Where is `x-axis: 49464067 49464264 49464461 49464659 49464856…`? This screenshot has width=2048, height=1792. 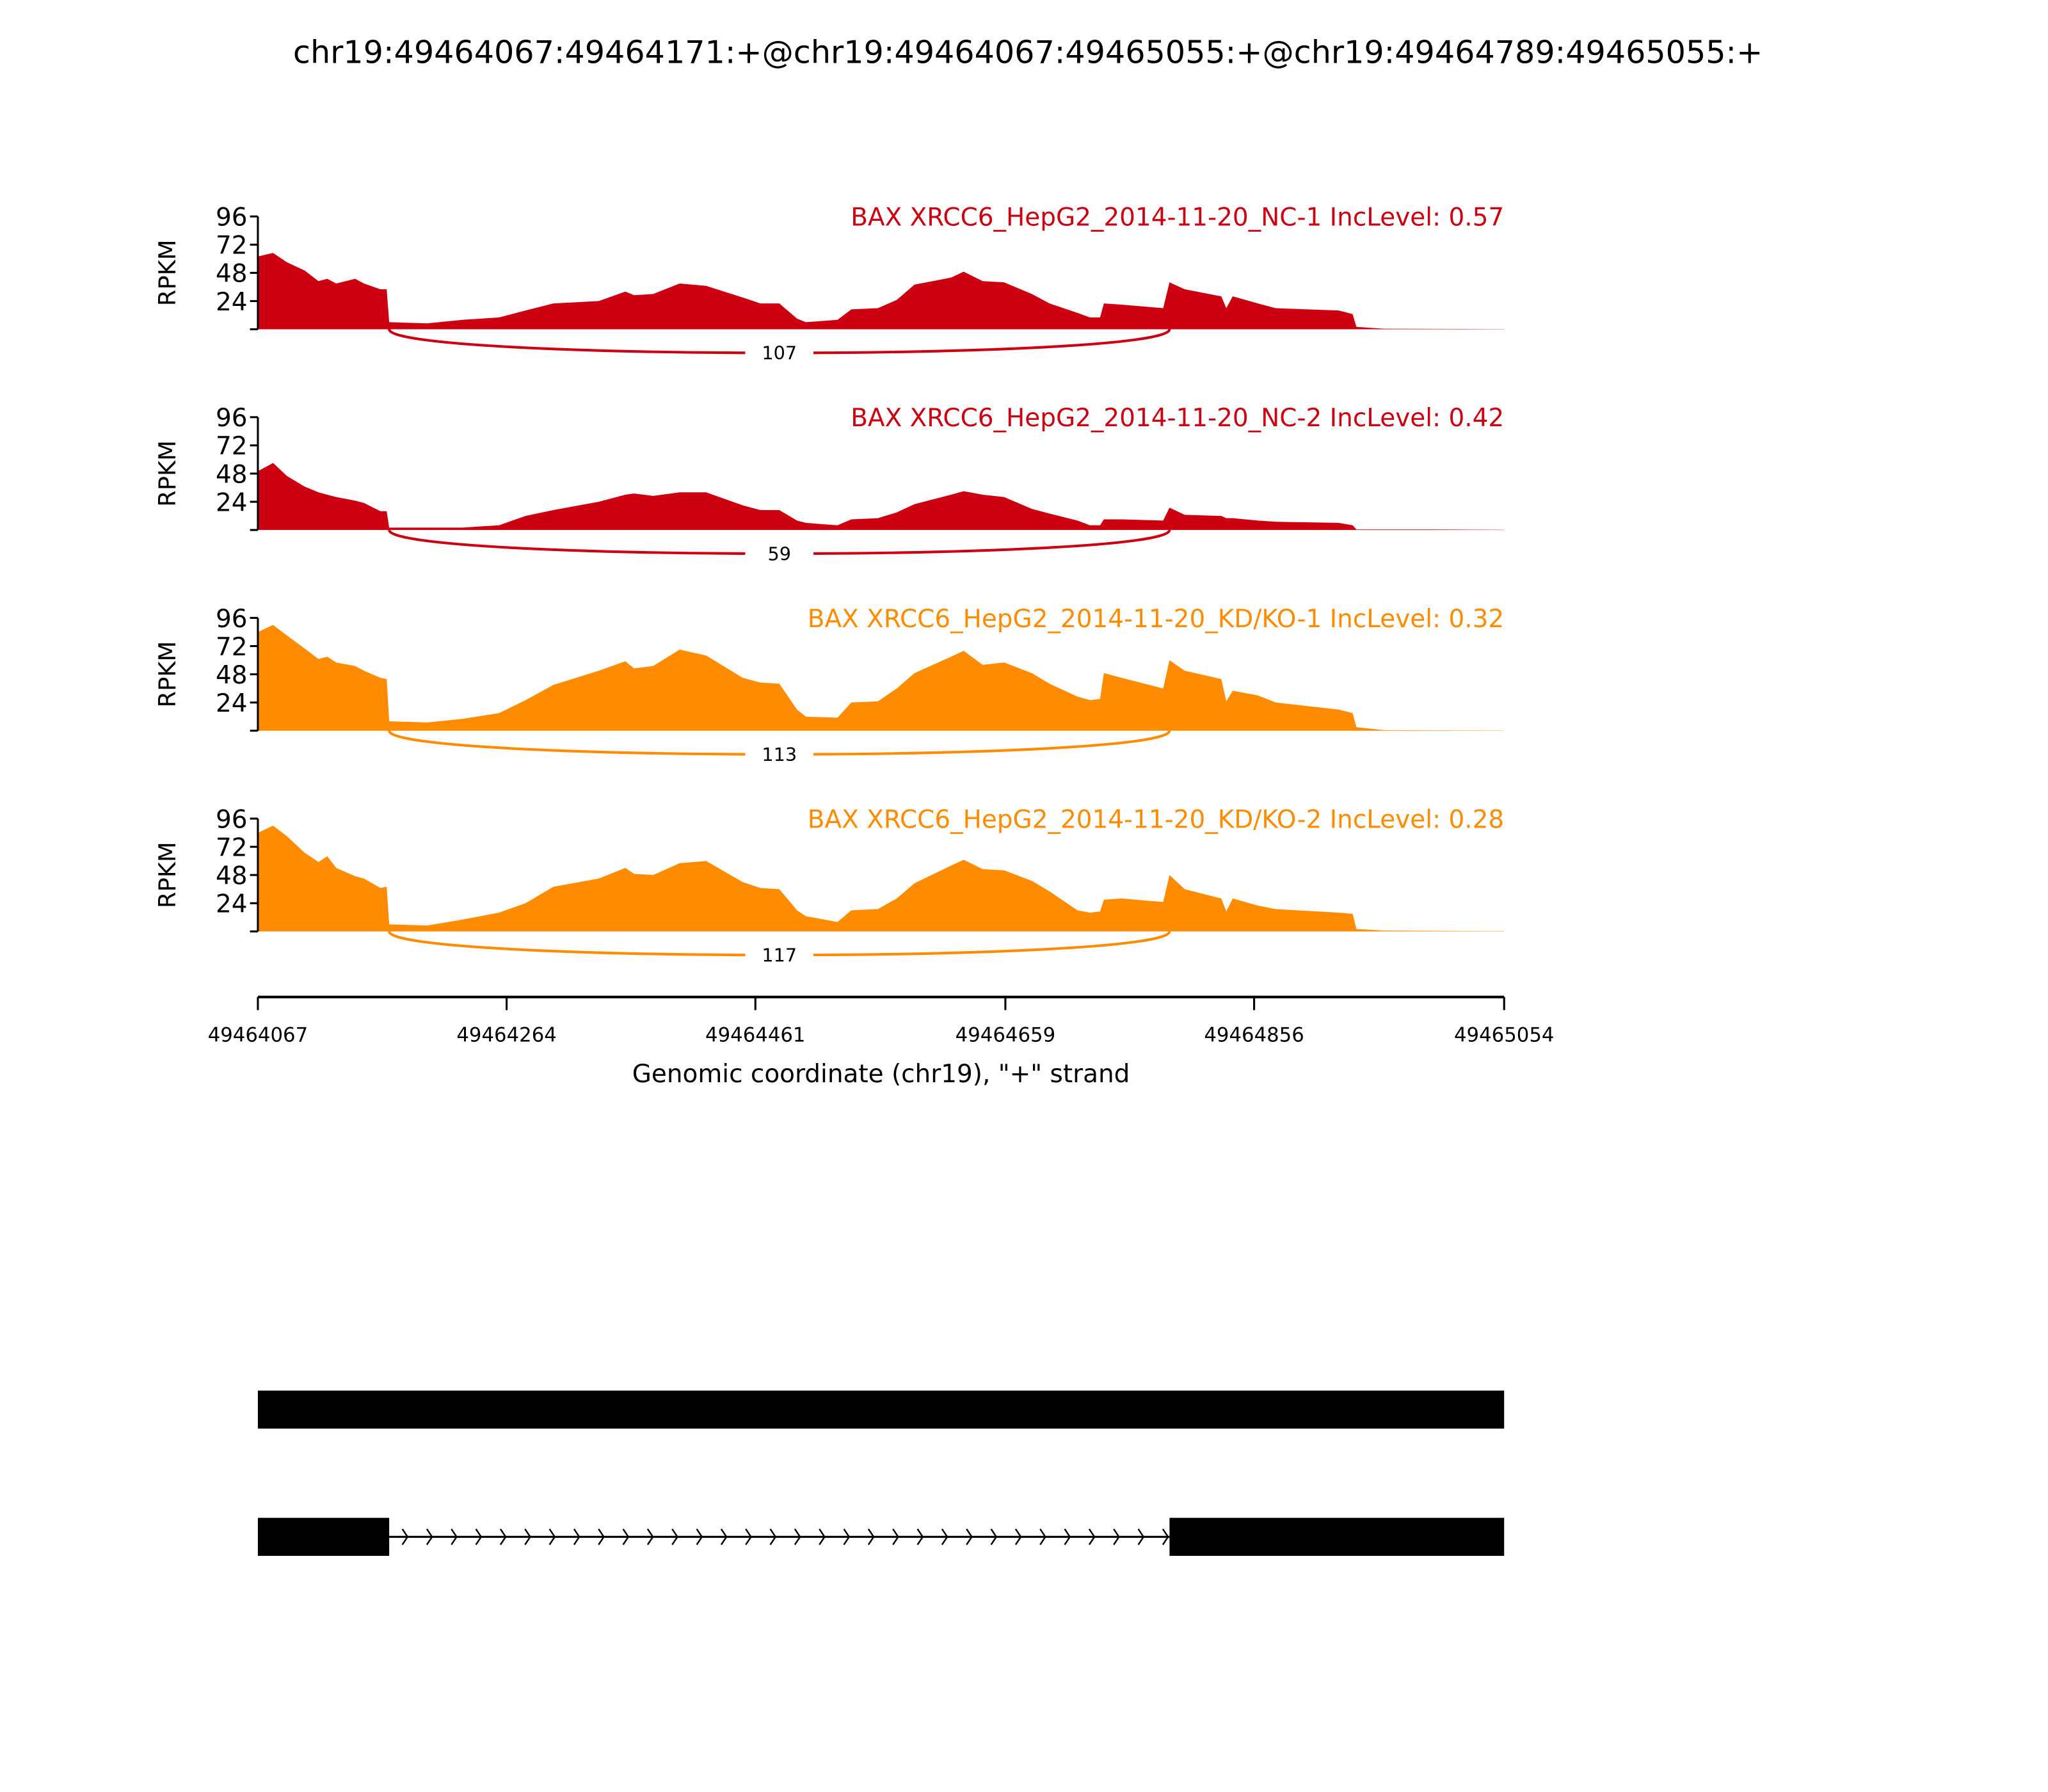 x-axis: 49464067 49464264 49464461 49464659 49464856… is located at coordinates (881, 1021).